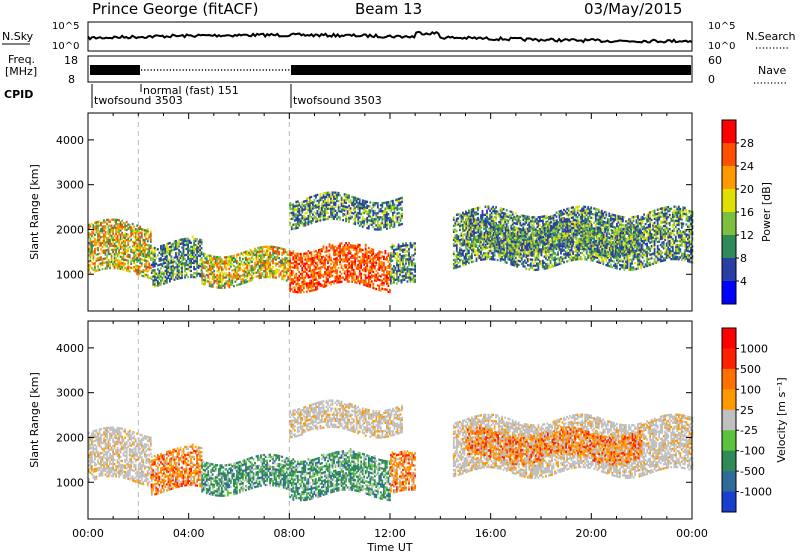 Image resolution: width=800 pixels, height=554 pixels. Describe the element at coordinates (743, 281) in the screenshot. I see `power-colorbar-label-6: 4` at that location.